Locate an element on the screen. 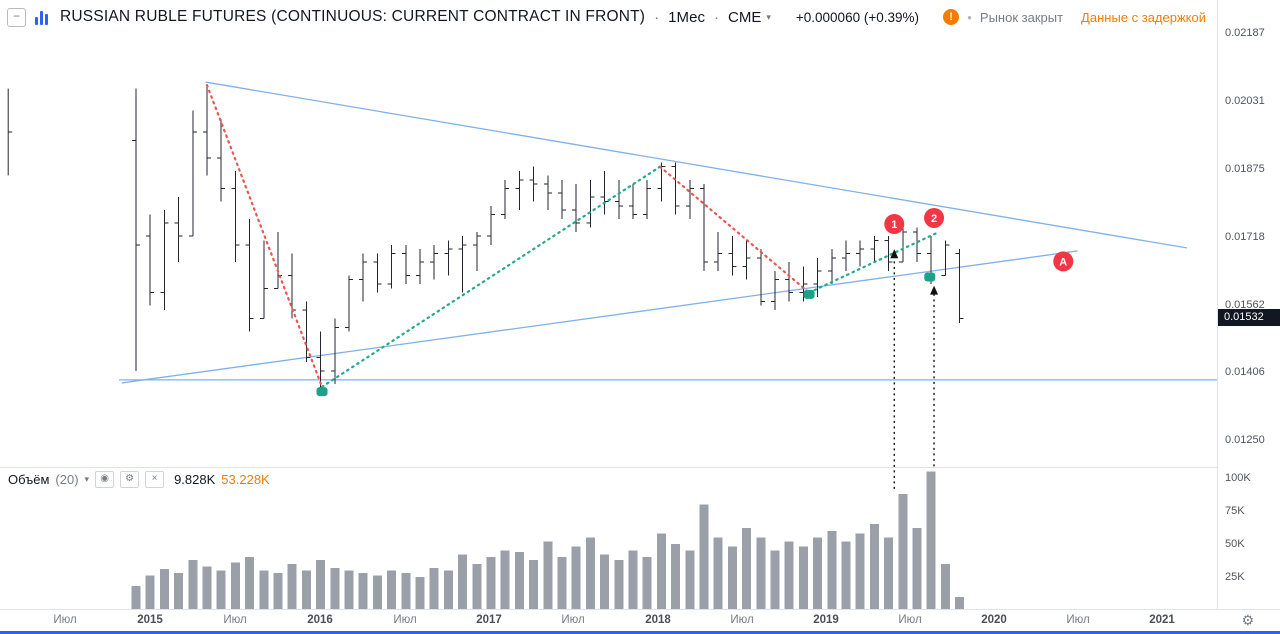 The width and height of the screenshot is (1280, 634). advance-1-swing-line is located at coordinates (491, 276).